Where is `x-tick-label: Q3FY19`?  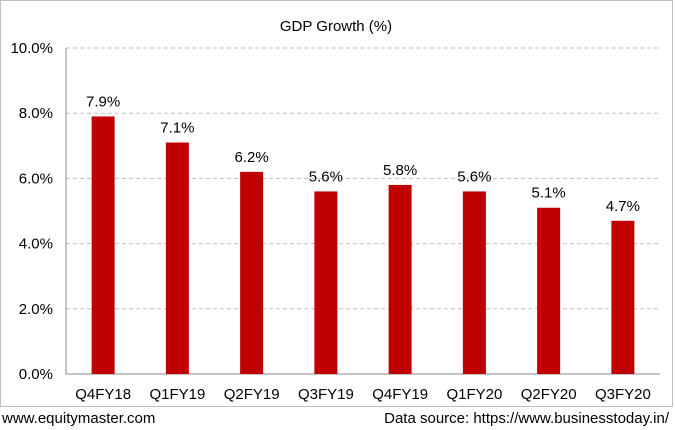 x-tick-label: Q3FY19 is located at coordinates (326, 394).